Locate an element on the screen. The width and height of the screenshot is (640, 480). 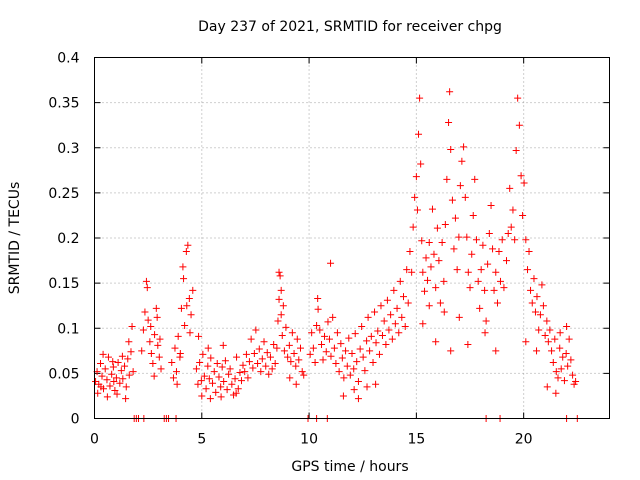
x-tick-label: 5 is located at coordinates (201, 440).